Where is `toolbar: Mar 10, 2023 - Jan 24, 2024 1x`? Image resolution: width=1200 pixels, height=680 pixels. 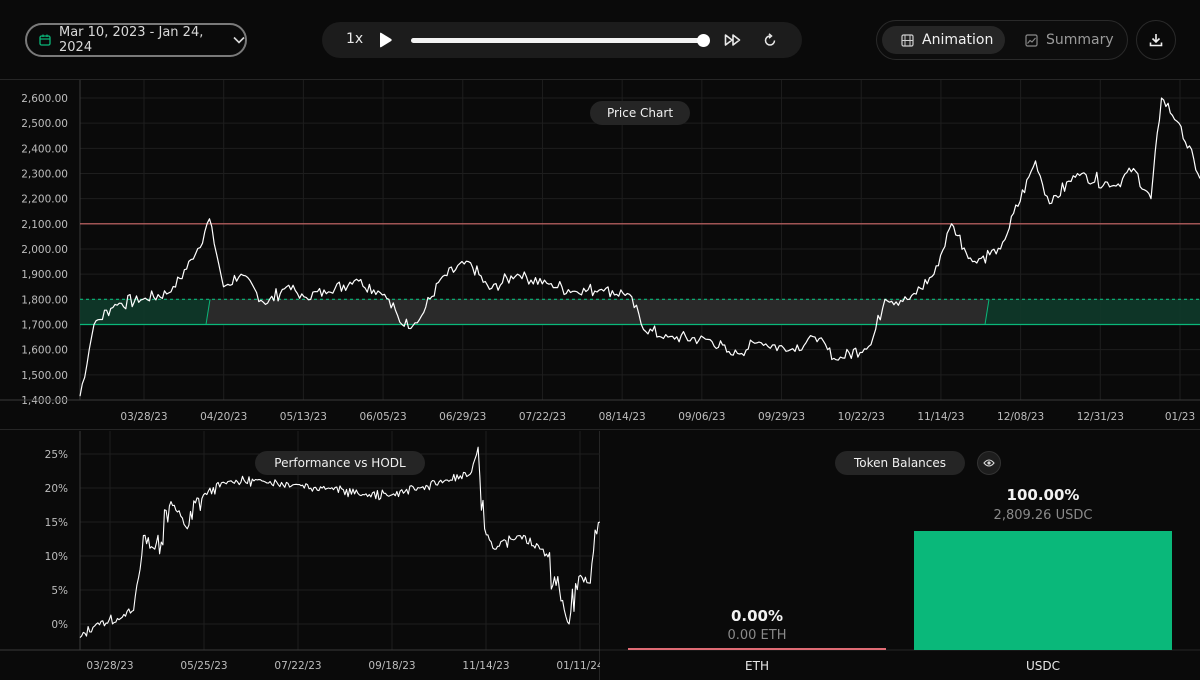 toolbar: Mar 10, 2023 - Jan 24, 2024 1x is located at coordinates (600, 40).